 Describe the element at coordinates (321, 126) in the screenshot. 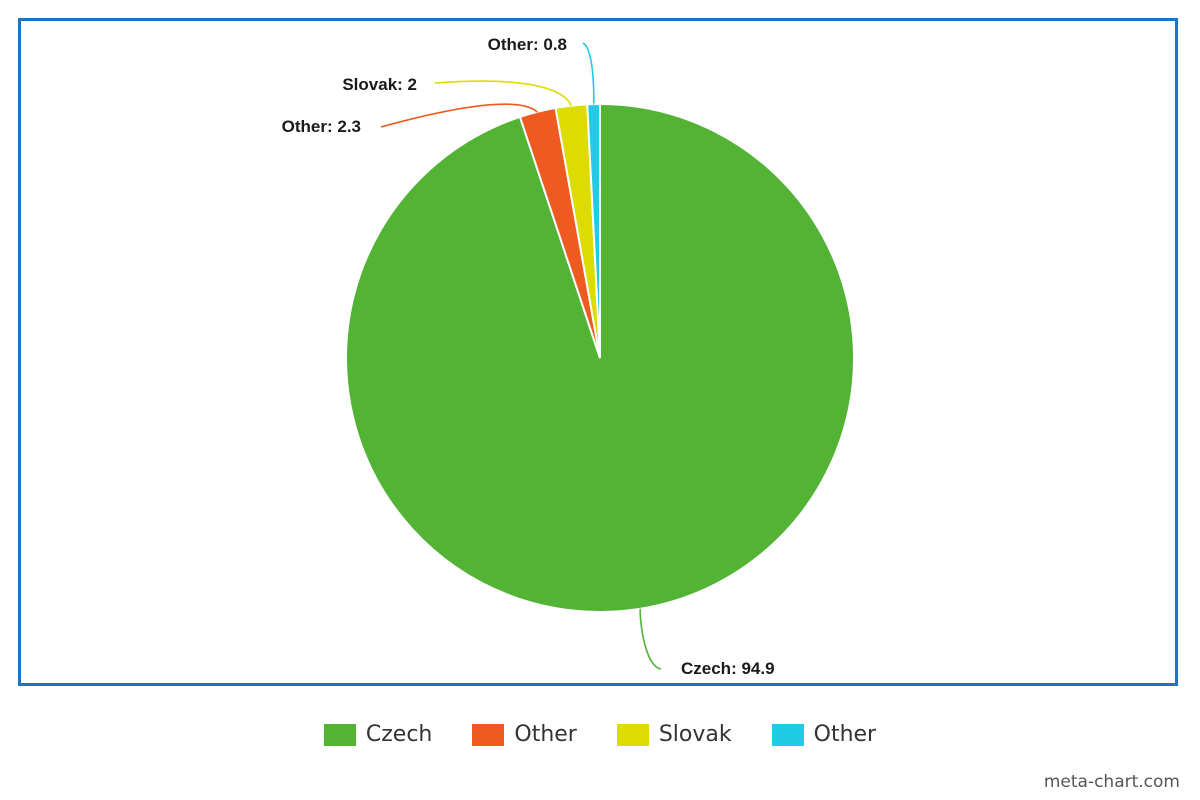

I see `data-label-1: Other: 2.3` at that location.